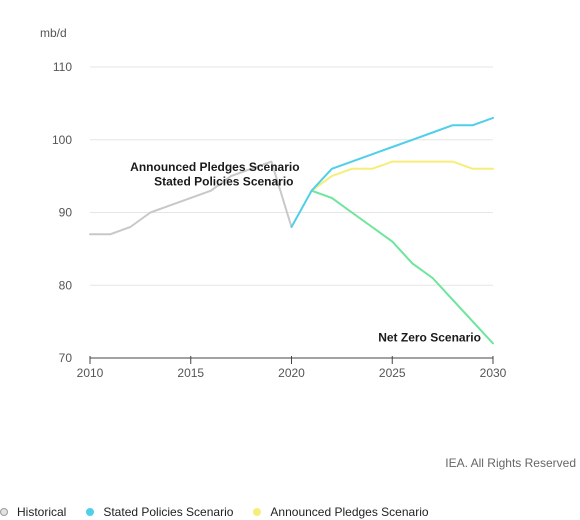 The width and height of the screenshot is (580, 520). What do you see at coordinates (90, 373) in the screenshot?
I see `x-tick-label-2010: 2010` at bounding box center [90, 373].